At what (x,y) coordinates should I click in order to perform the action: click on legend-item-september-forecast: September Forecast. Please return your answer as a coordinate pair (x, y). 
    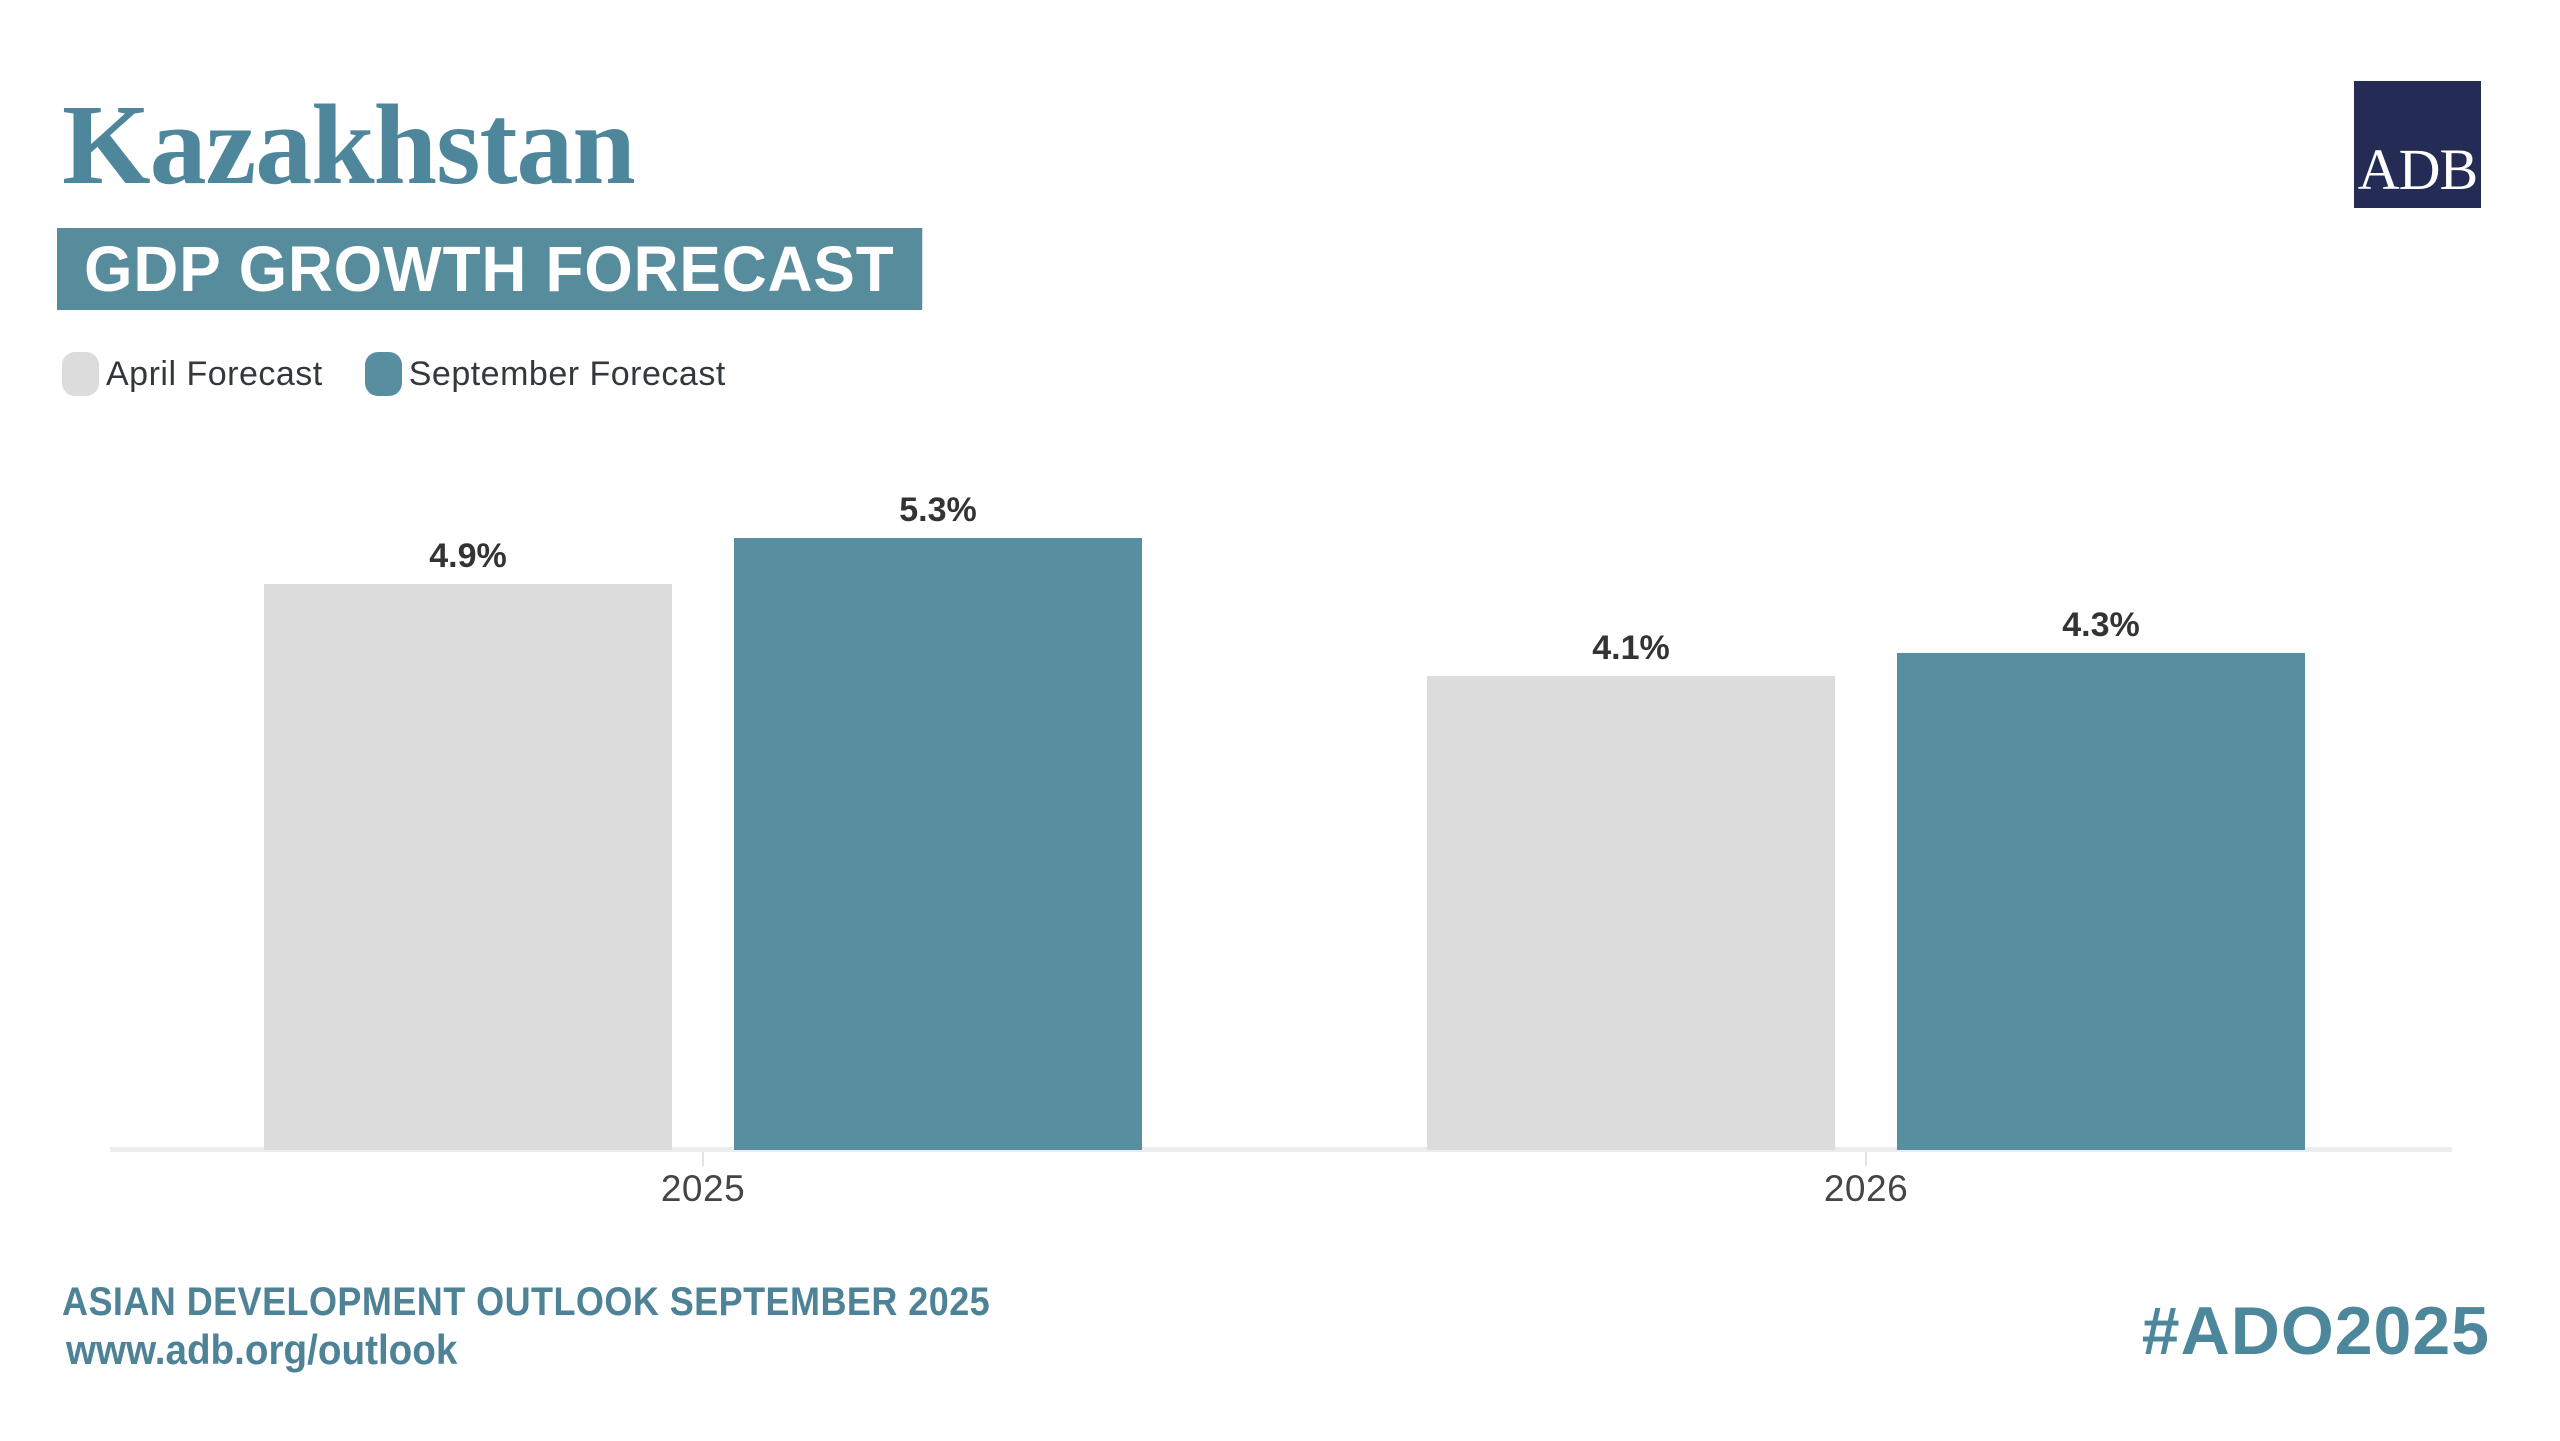
    Looking at the image, I should click on (545, 374).